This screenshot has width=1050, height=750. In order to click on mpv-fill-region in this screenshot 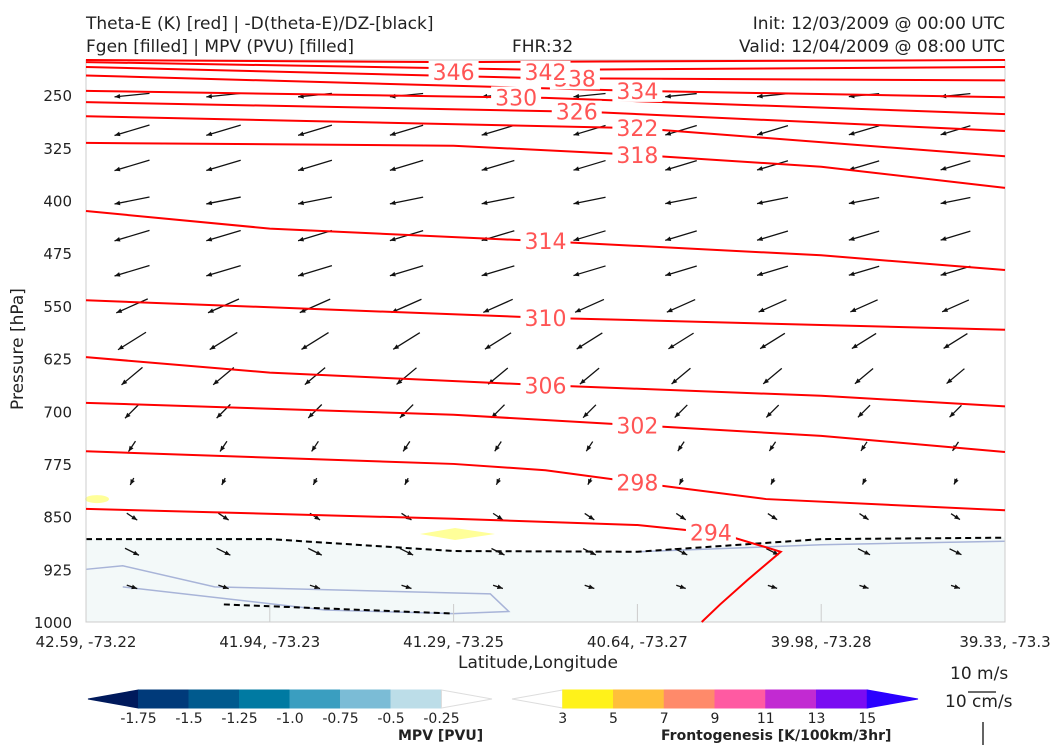, I will do `click(545, 579)`.